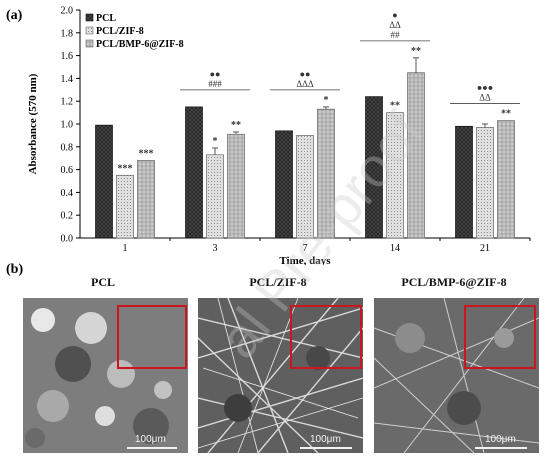 Image resolution: width=554 pixels, height=457 pixels. What do you see at coordinates (395, 248) in the screenshot?
I see `x-tick-label: 14` at bounding box center [395, 248].